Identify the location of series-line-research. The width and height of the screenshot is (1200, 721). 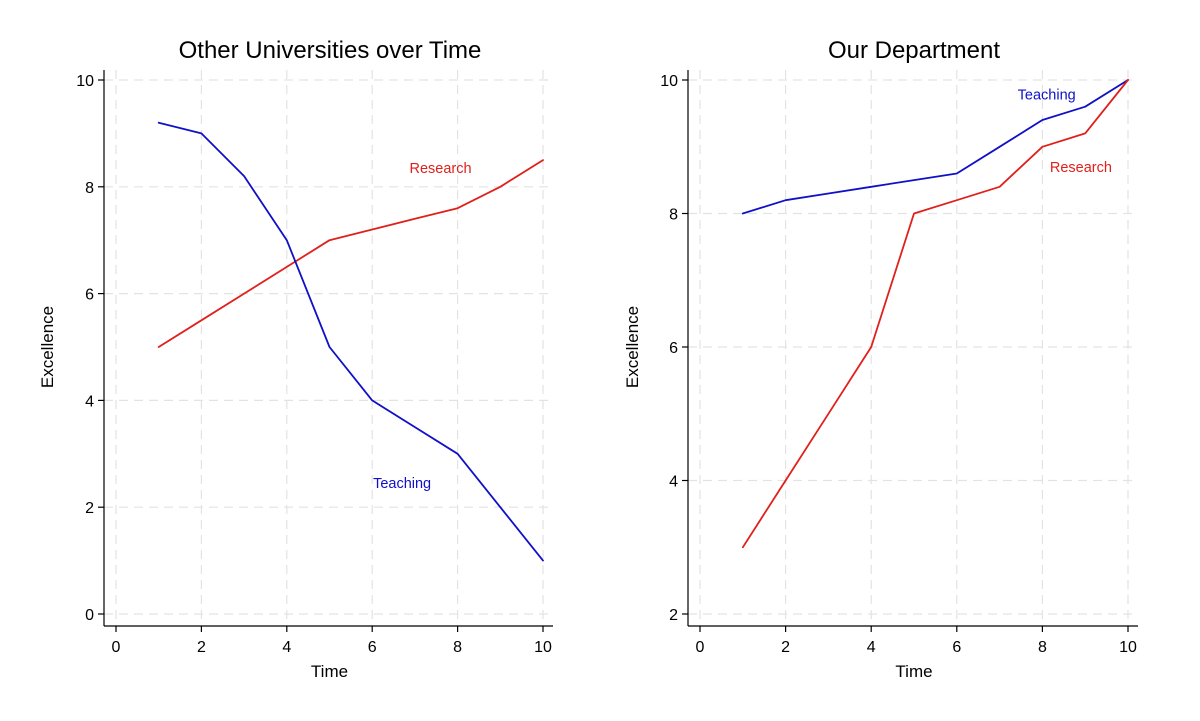
(350, 253).